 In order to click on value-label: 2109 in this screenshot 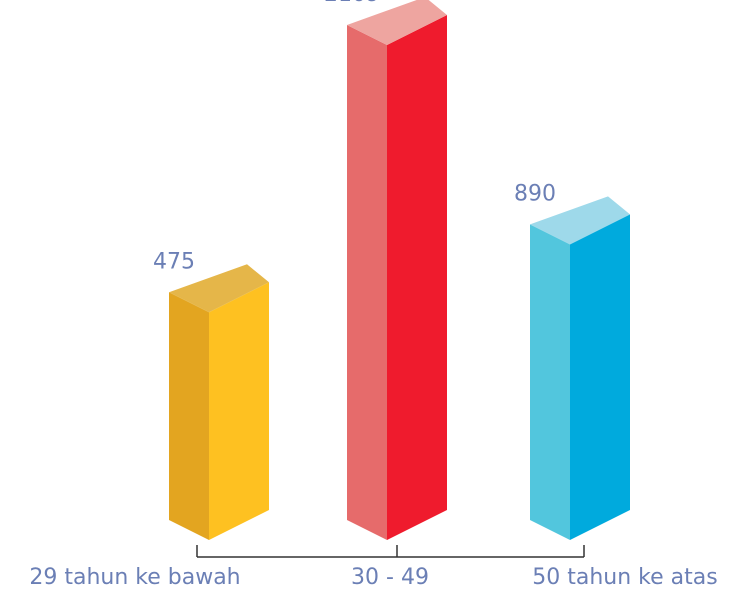, I will do `click(352, 3)`.